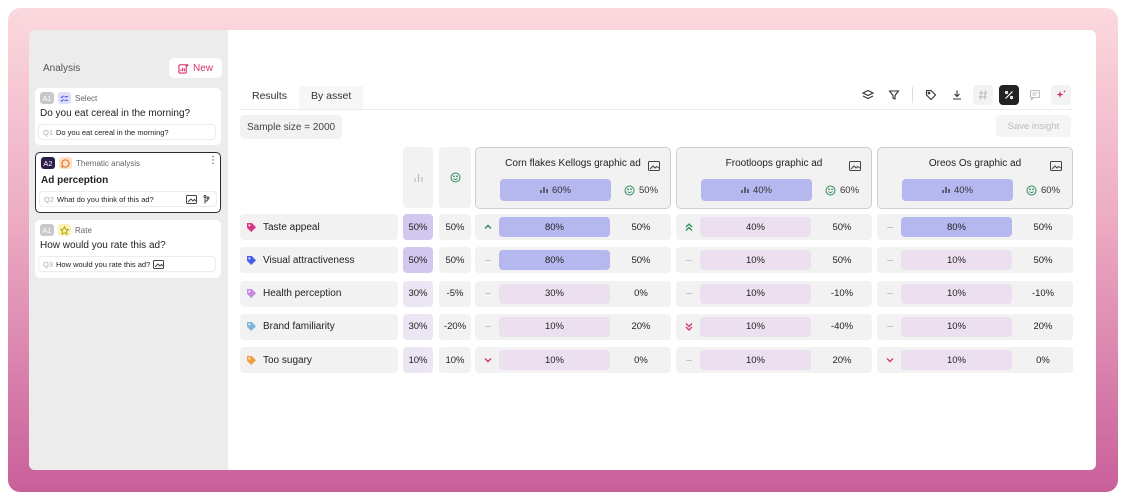 The width and height of the screenshot is (1125, 500). Describe the element at coordinates (302, 294) in the screenshot. I see `theme-name: Health perception` at that location.